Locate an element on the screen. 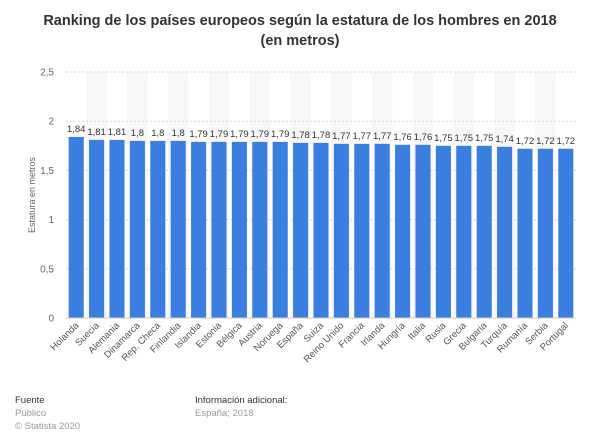 The width and height of the screenshot is (600, 446). y-tick-label: 1 is located at coordinates (51, 220).